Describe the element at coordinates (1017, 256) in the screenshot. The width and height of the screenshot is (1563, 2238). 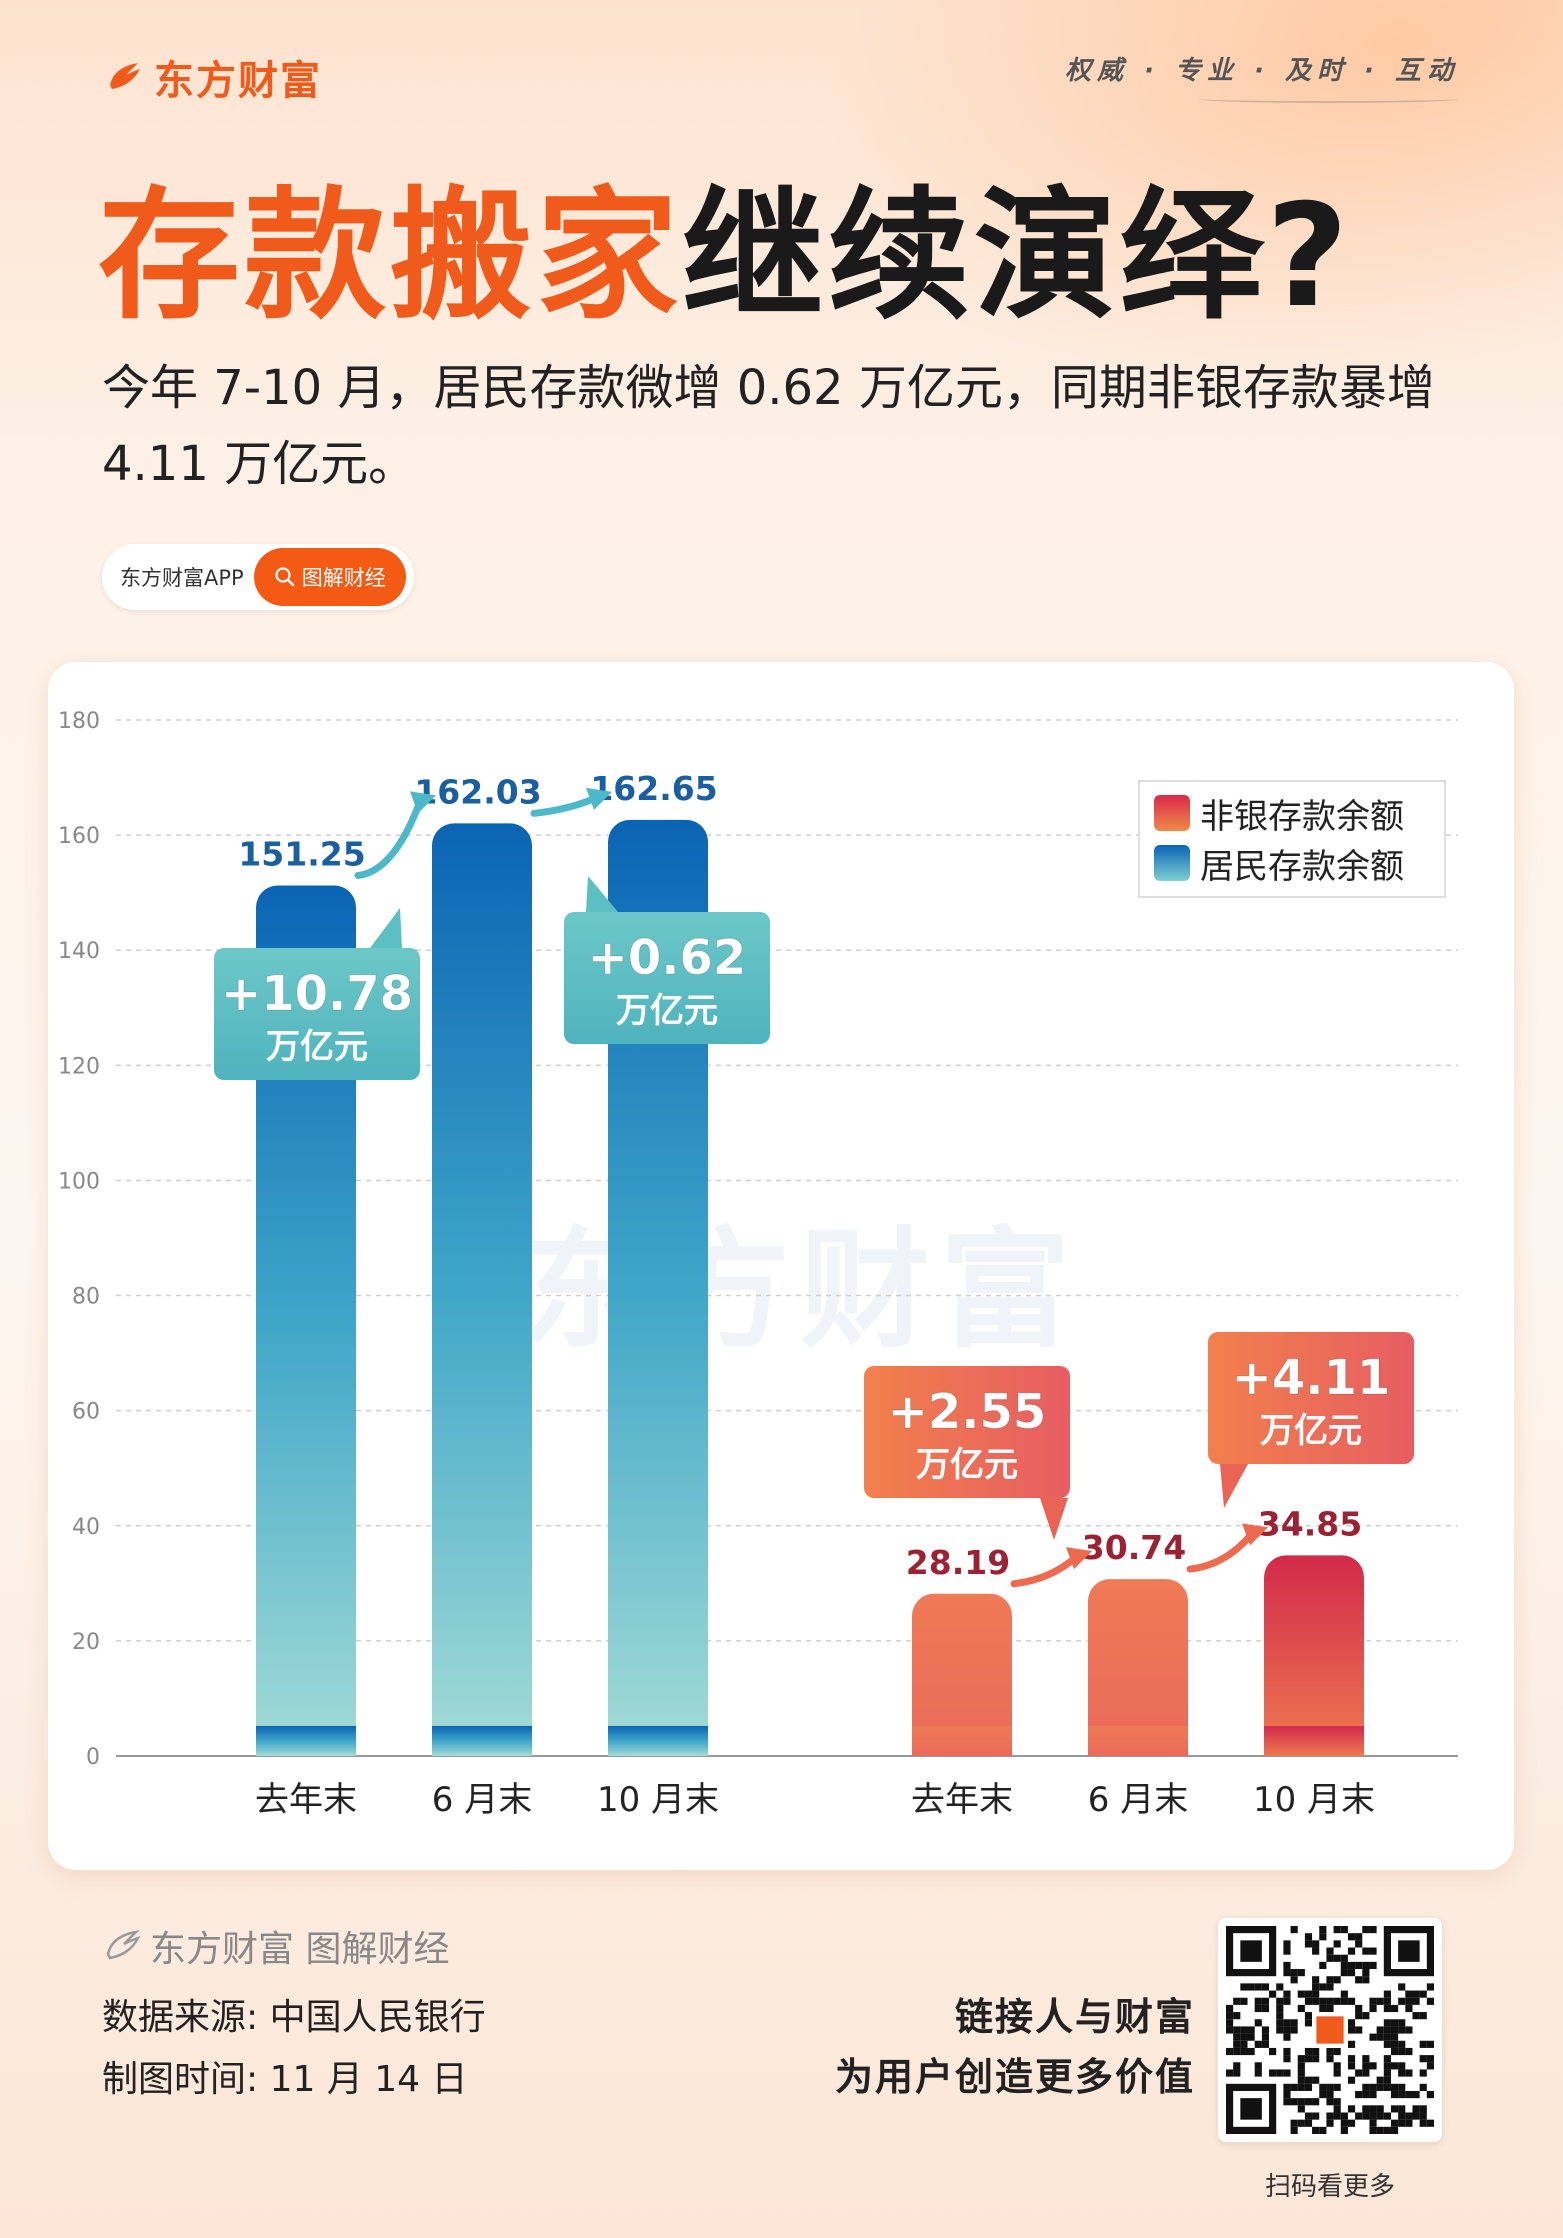
I see `headline-black: 继续演绎?` at that location.